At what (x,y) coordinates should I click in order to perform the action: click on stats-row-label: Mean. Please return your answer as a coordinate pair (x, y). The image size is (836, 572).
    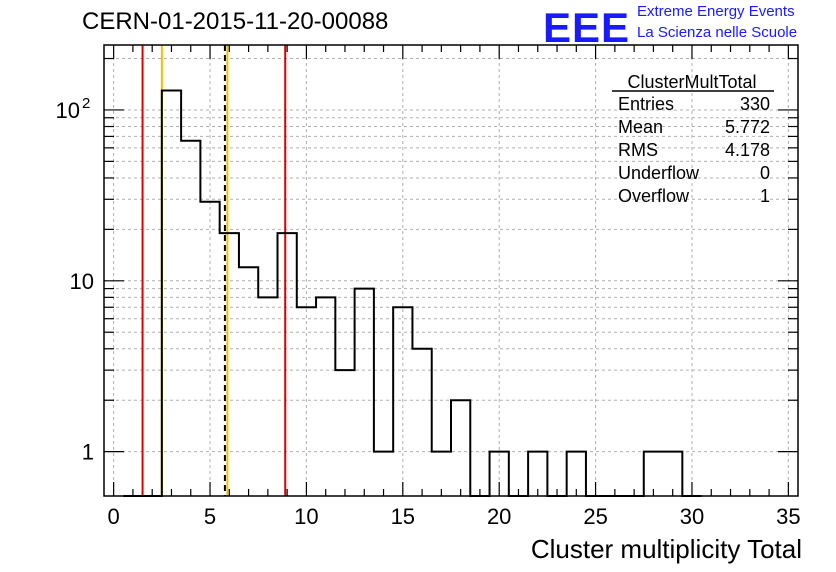
    Looking at the image, I should click on (640, 127).